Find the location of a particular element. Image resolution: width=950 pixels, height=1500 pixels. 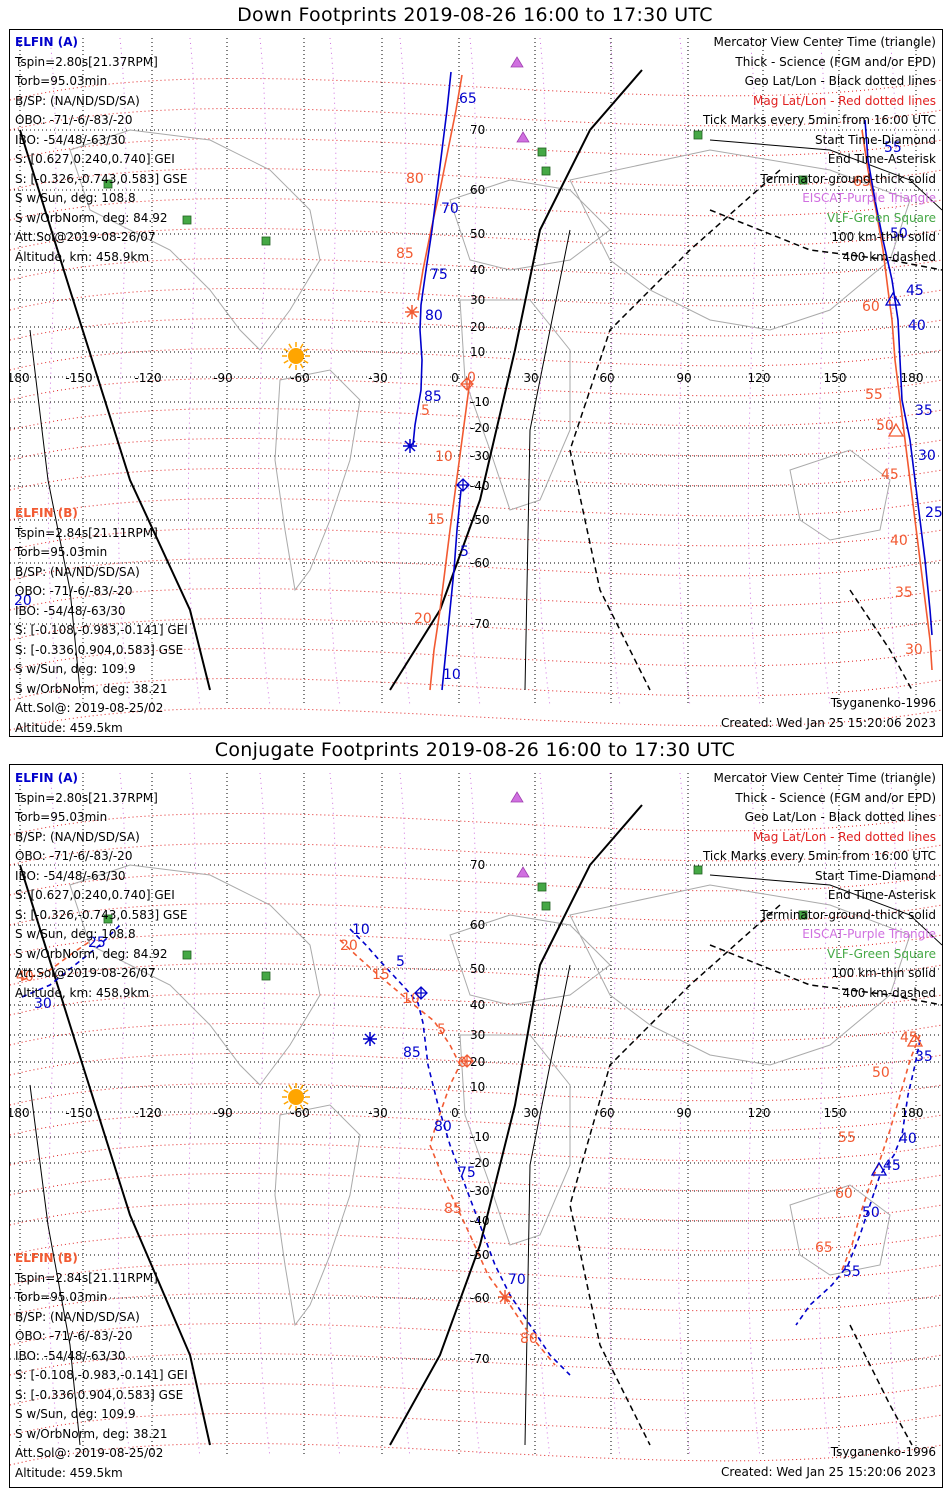

elfin-b-tick-label: 10 is located at coordinates (444, 457).